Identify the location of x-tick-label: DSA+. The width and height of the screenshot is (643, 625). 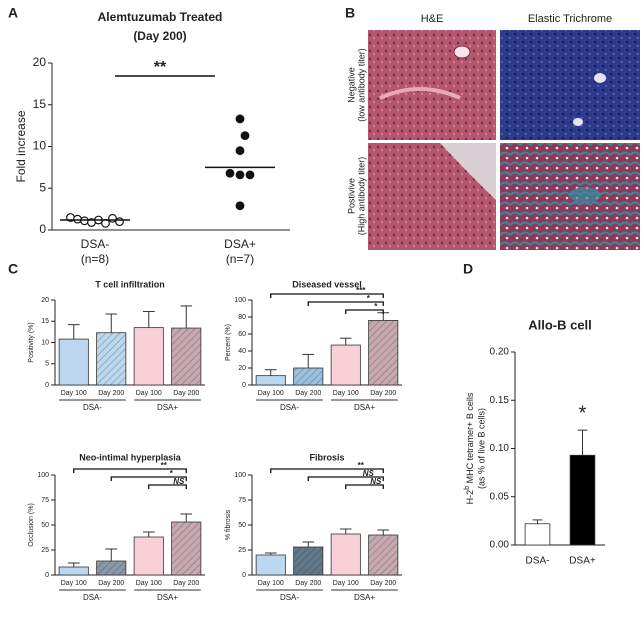
(240, 244).